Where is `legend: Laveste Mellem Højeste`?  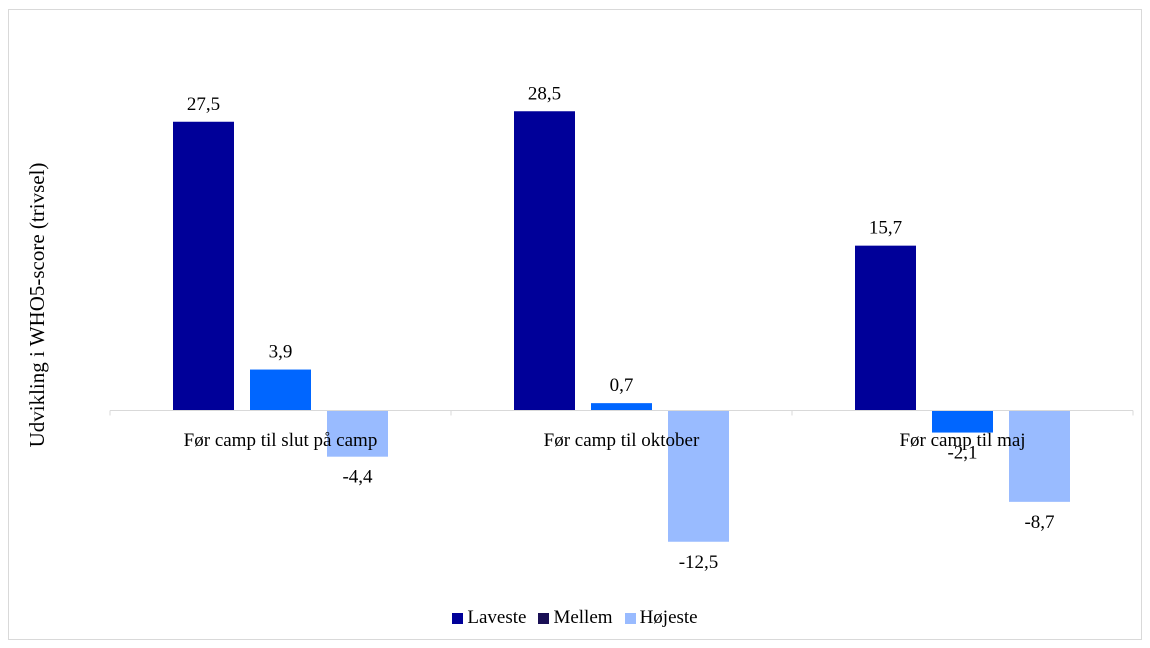 legend: Laveste Mellem Højeste is located at coordinates (575, 618).